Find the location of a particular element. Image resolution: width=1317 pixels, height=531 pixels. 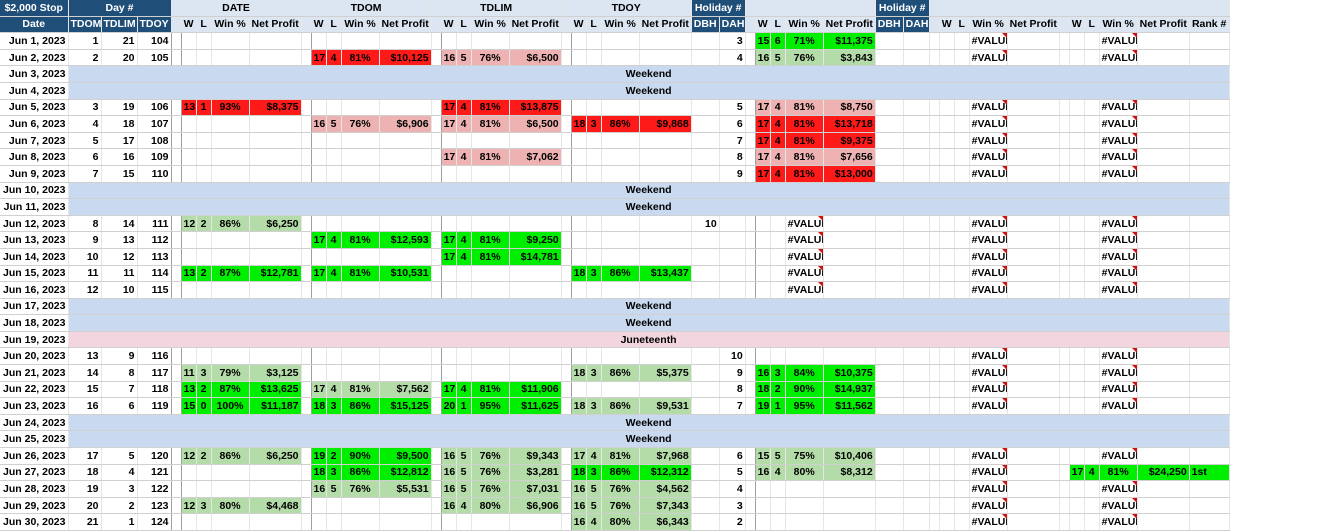

tdom-cell: 1 is located at coordinates (85, 41).